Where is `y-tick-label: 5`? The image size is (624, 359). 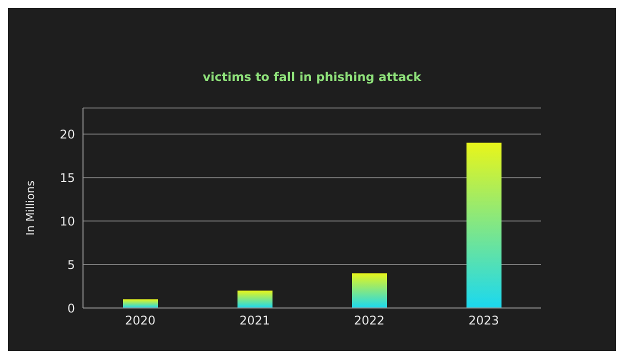
y-tick-label: 5 is located at coordinates (71, 265).